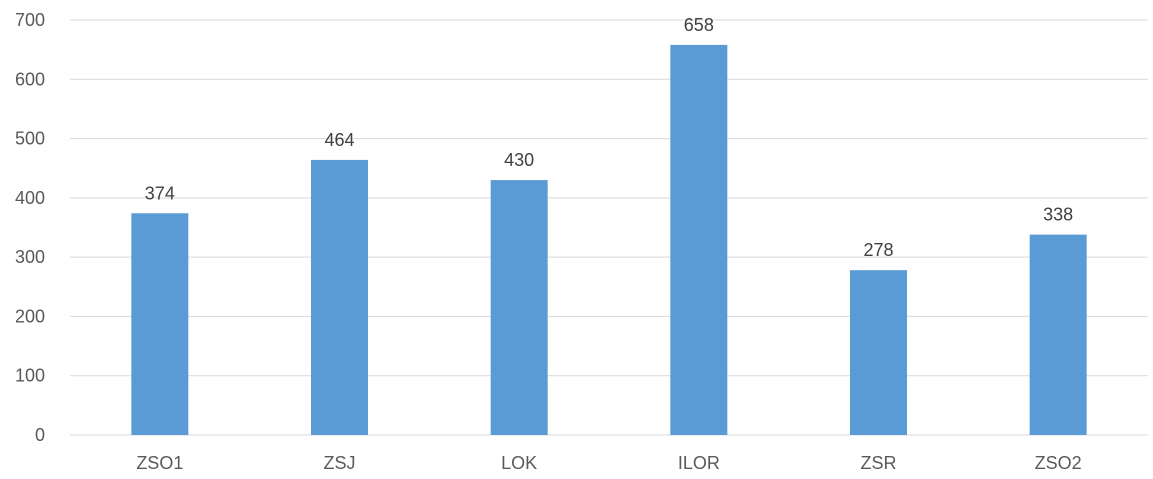  What do you see at coordinates (339, 297) in the screenshot?
I see `bar-zsj` at bounding box center [339, 297].